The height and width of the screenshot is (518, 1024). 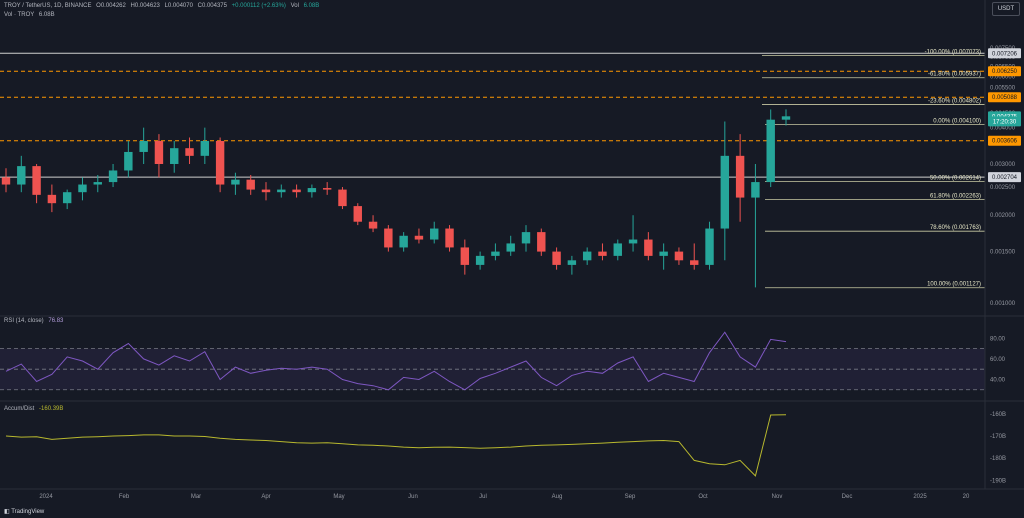 I want to click on x-tick-label: Jul, so click(x=483, y=497).